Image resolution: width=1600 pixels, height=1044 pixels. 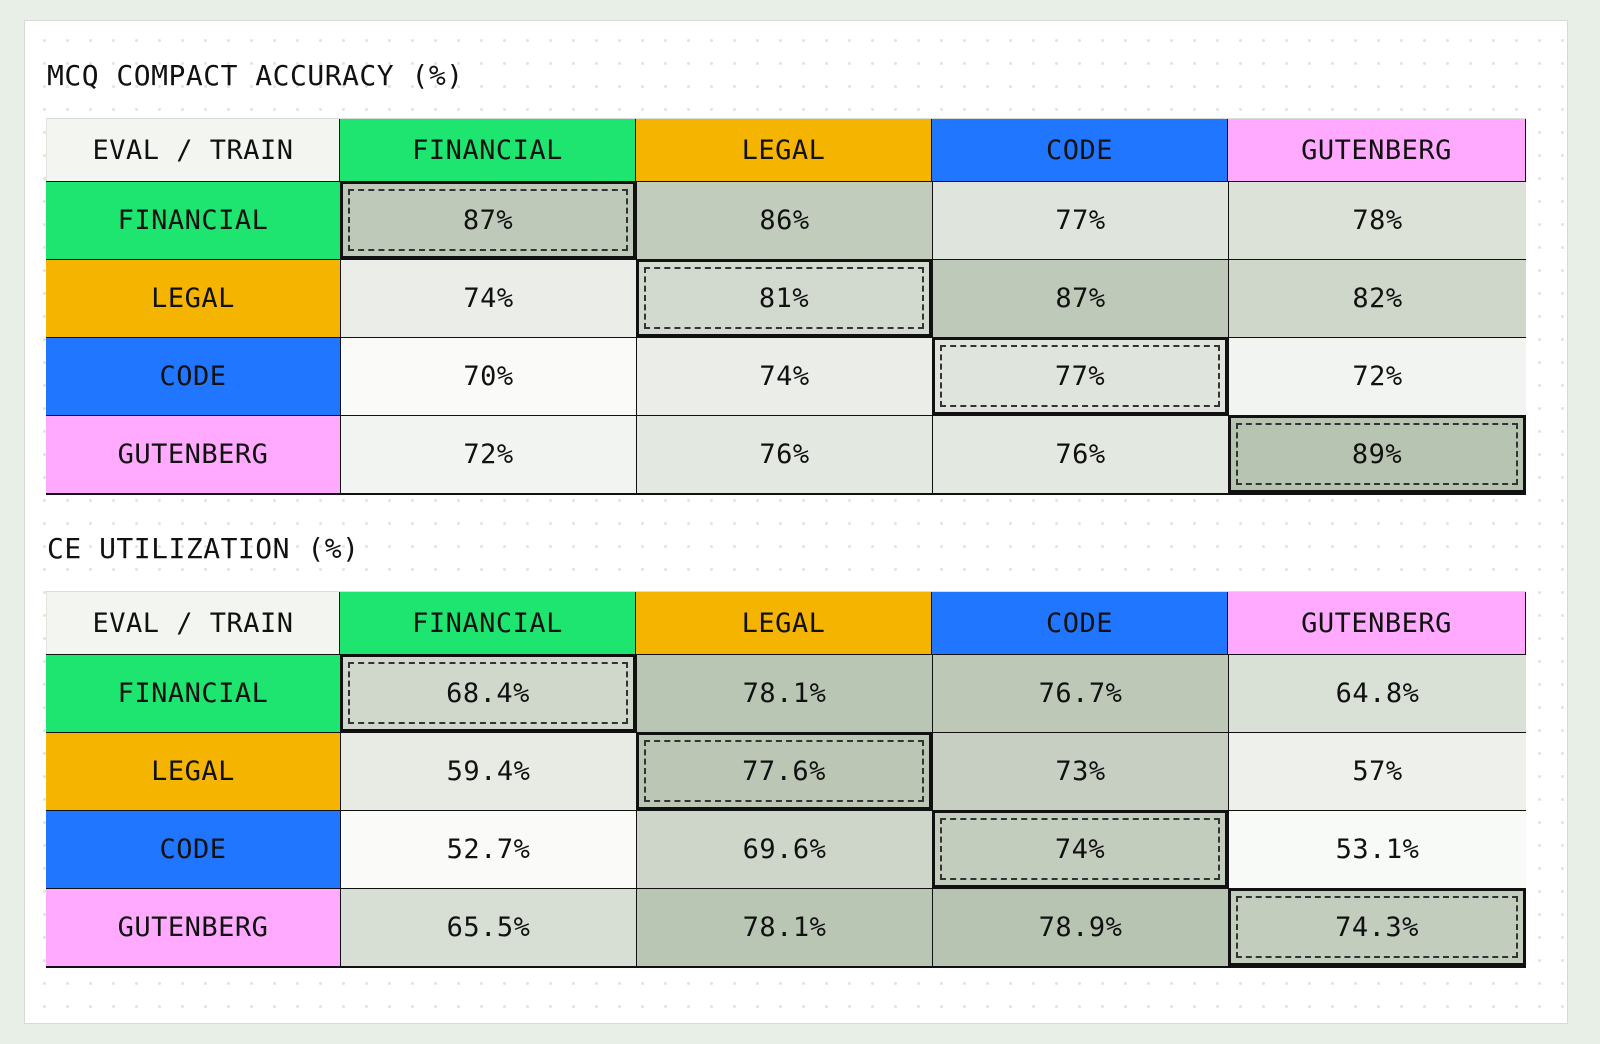 I want to click on heatmap-cell: 52.7%, so click(x=488, y=849).